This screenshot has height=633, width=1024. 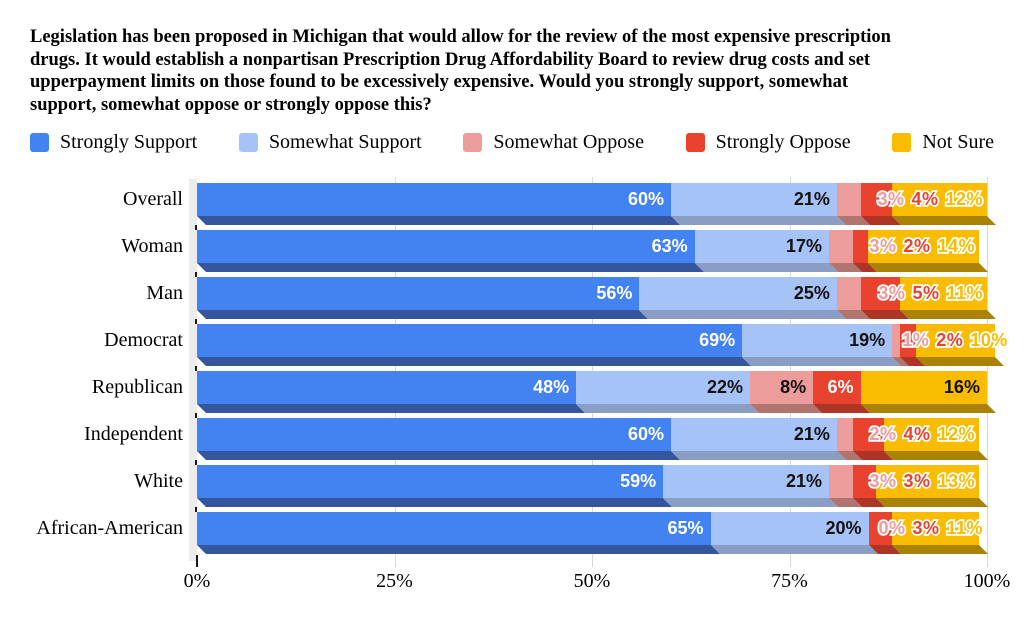 I want to click on bar-stack: 69% 19%, so click(x=596, y=340).